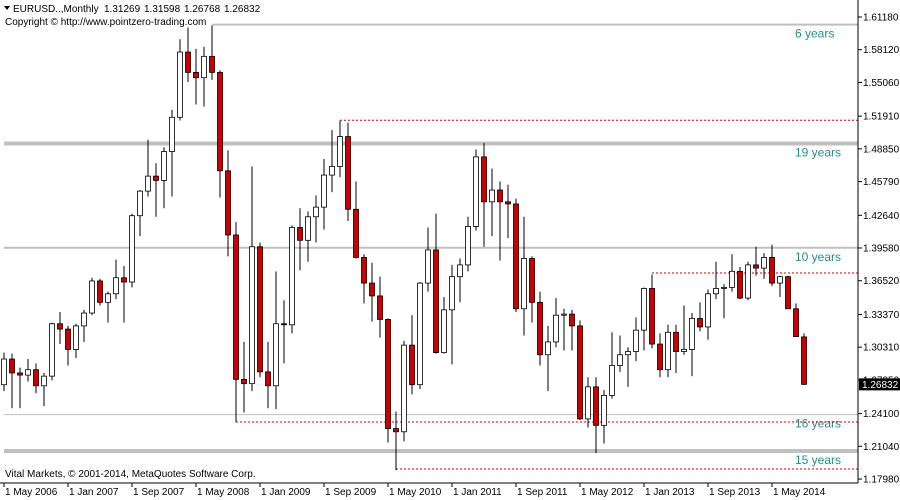 Image resolution: width=900 pixels, height=500 pixels. Describe the element at coordinates (881, 83) in the screenshot. I see `y-tick-label: 1.55060` at that location.